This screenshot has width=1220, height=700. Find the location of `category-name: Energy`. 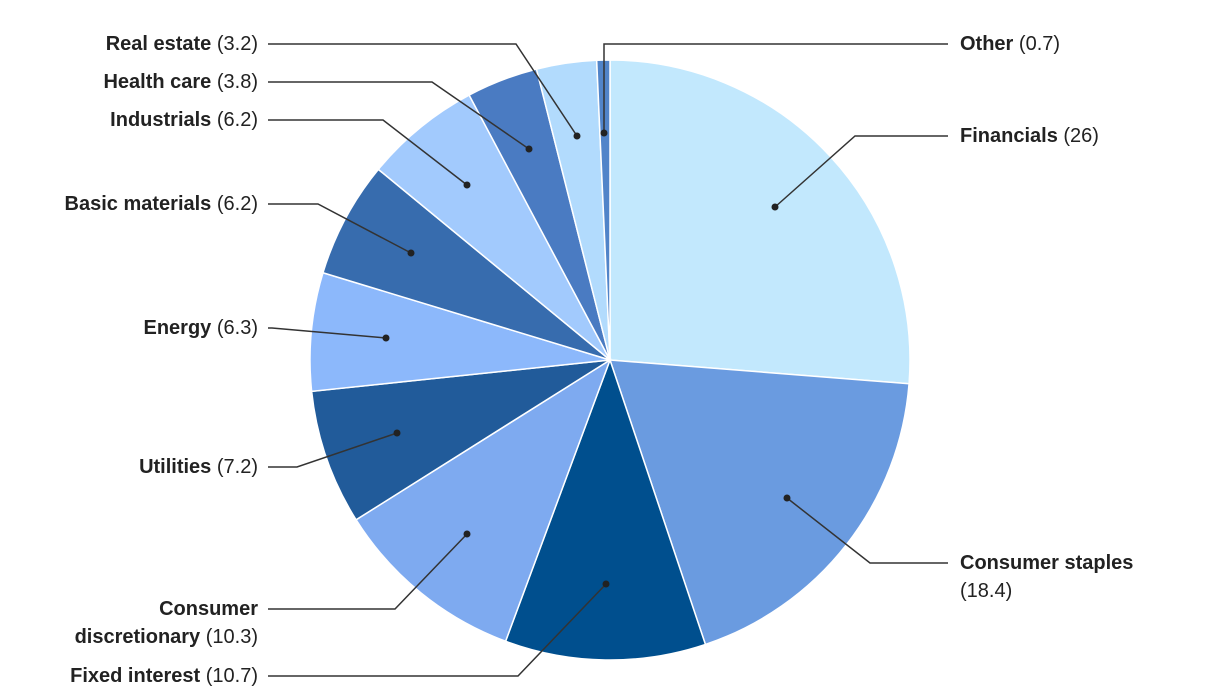

category-name: Energy is located at coordinates (177, 328).